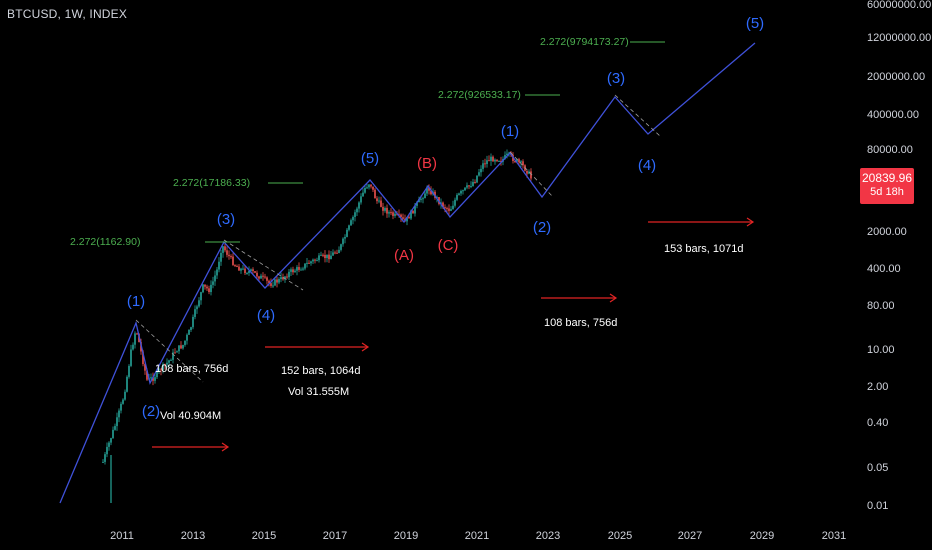  What do you see at coordinates (548, 536) in the screenshot?
I see `time-tick-label: 2023` at bounding box center [548, 536].